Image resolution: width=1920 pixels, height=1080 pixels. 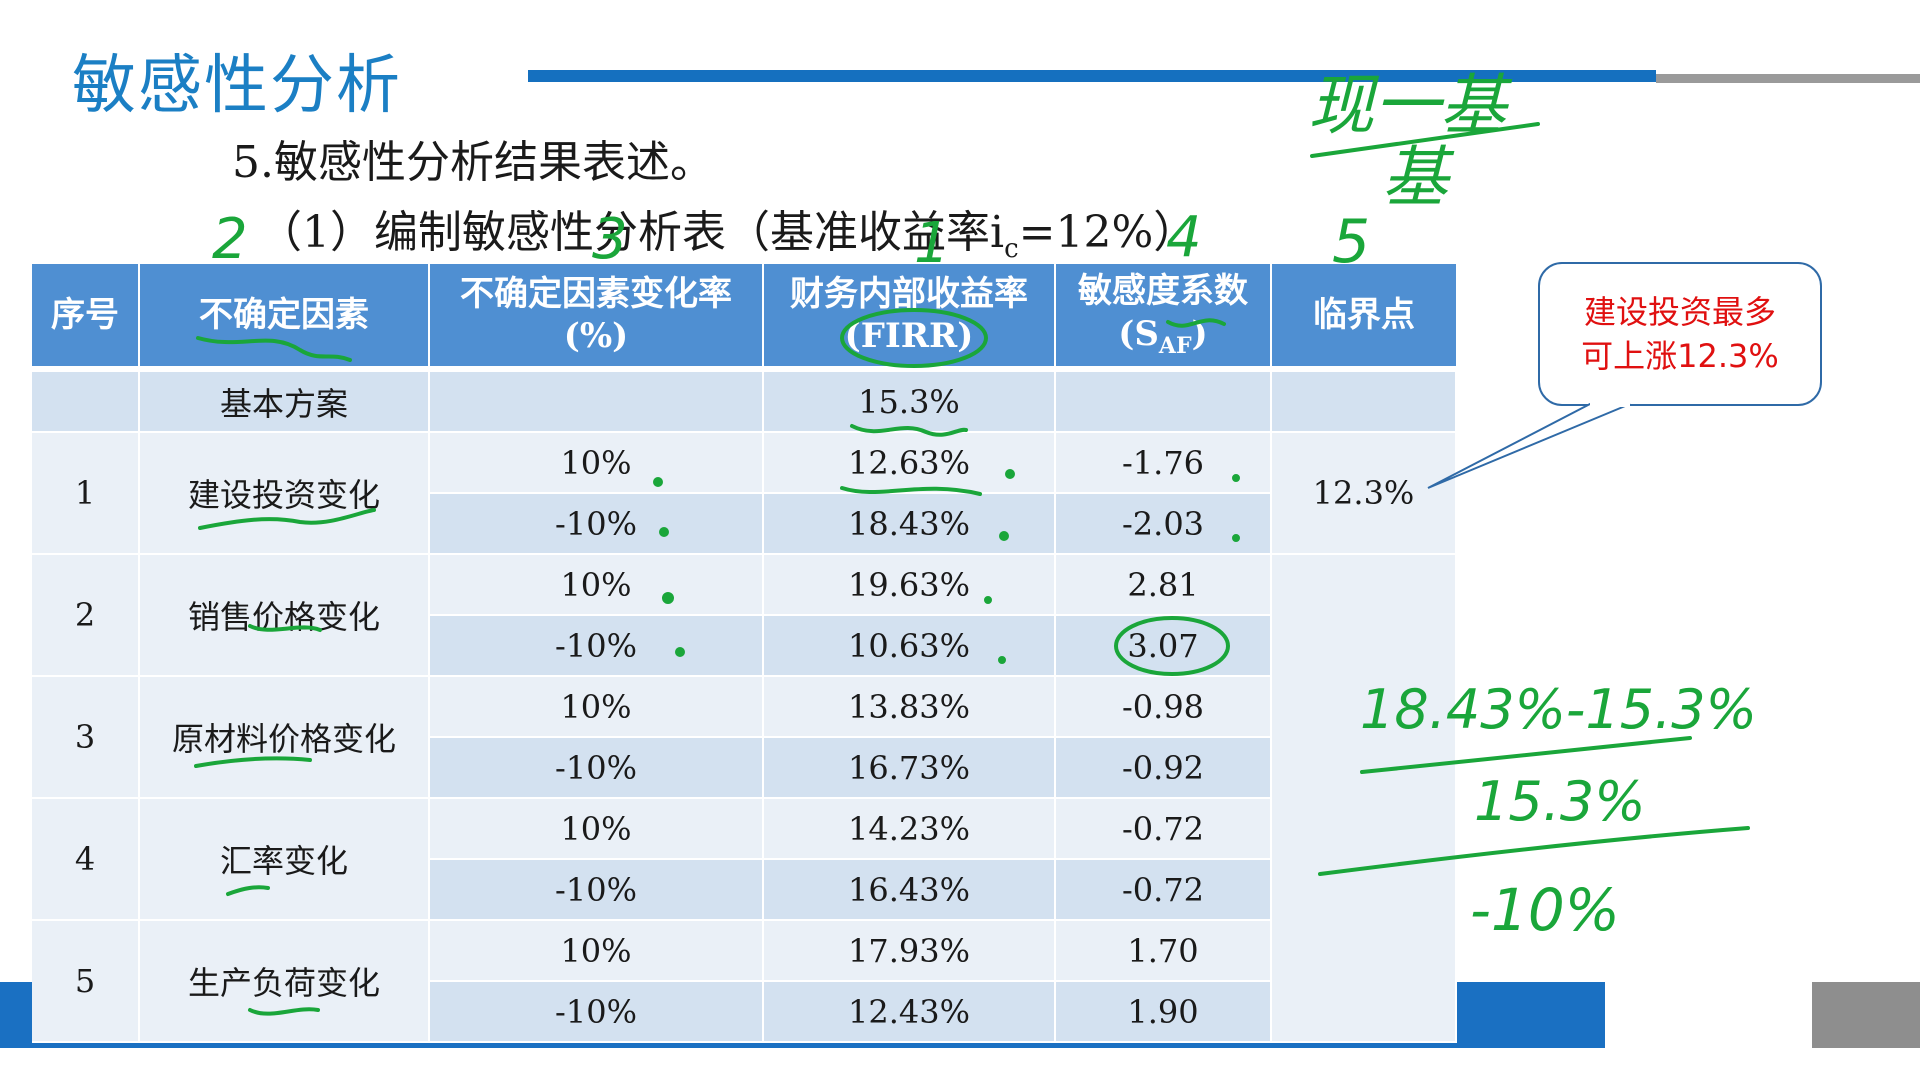 I want to click on underline-factor-header, so click(x=274, y=349).